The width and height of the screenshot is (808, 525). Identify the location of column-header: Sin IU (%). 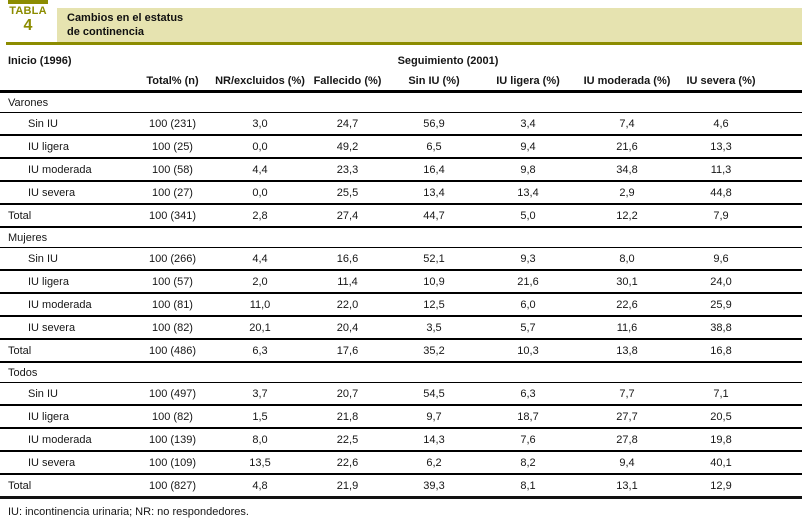
(434, 82).